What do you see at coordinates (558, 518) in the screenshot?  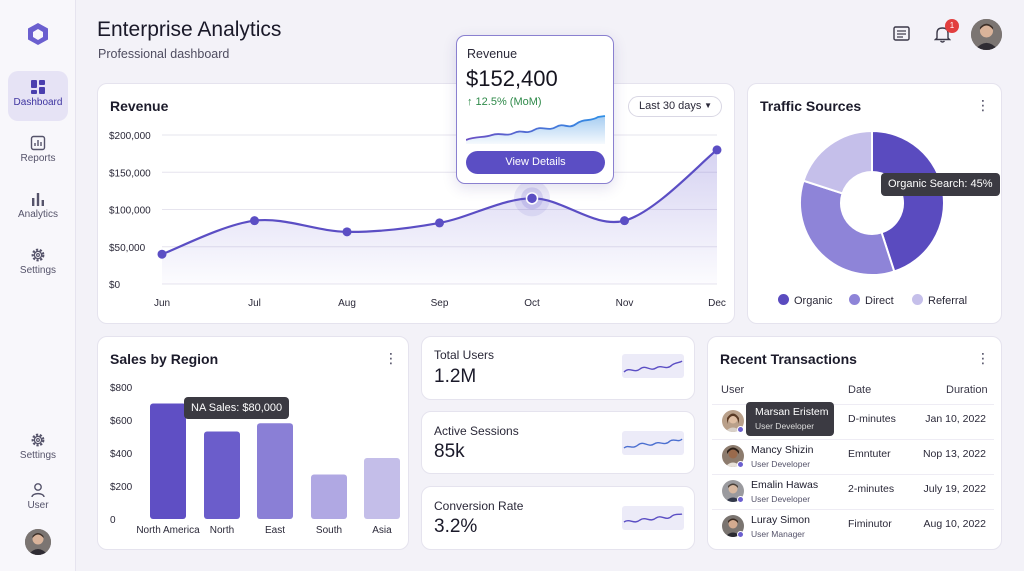 I see `kpi-card-conversion-rate: Conversion Rate 3.2%` at bounding box center [558, 518].